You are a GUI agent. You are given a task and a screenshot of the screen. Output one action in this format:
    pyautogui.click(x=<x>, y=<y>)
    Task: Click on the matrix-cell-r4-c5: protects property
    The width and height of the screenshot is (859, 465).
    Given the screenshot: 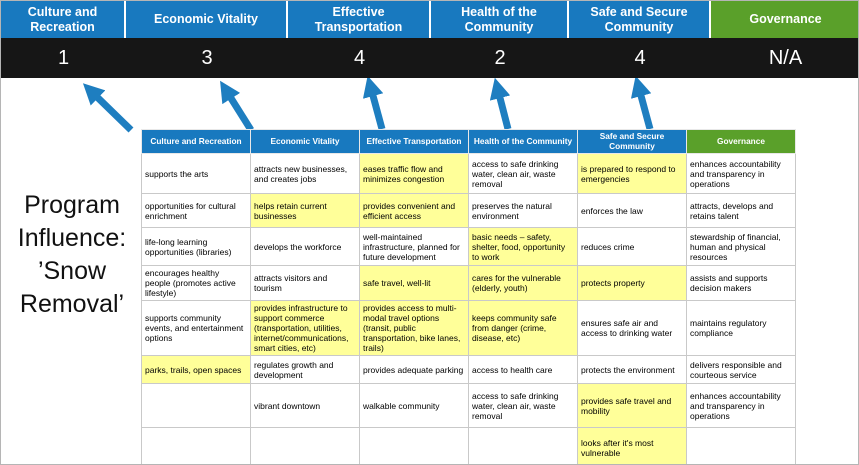 What is the action you would take?
    pyautogui.click(x=632, y=283)
    